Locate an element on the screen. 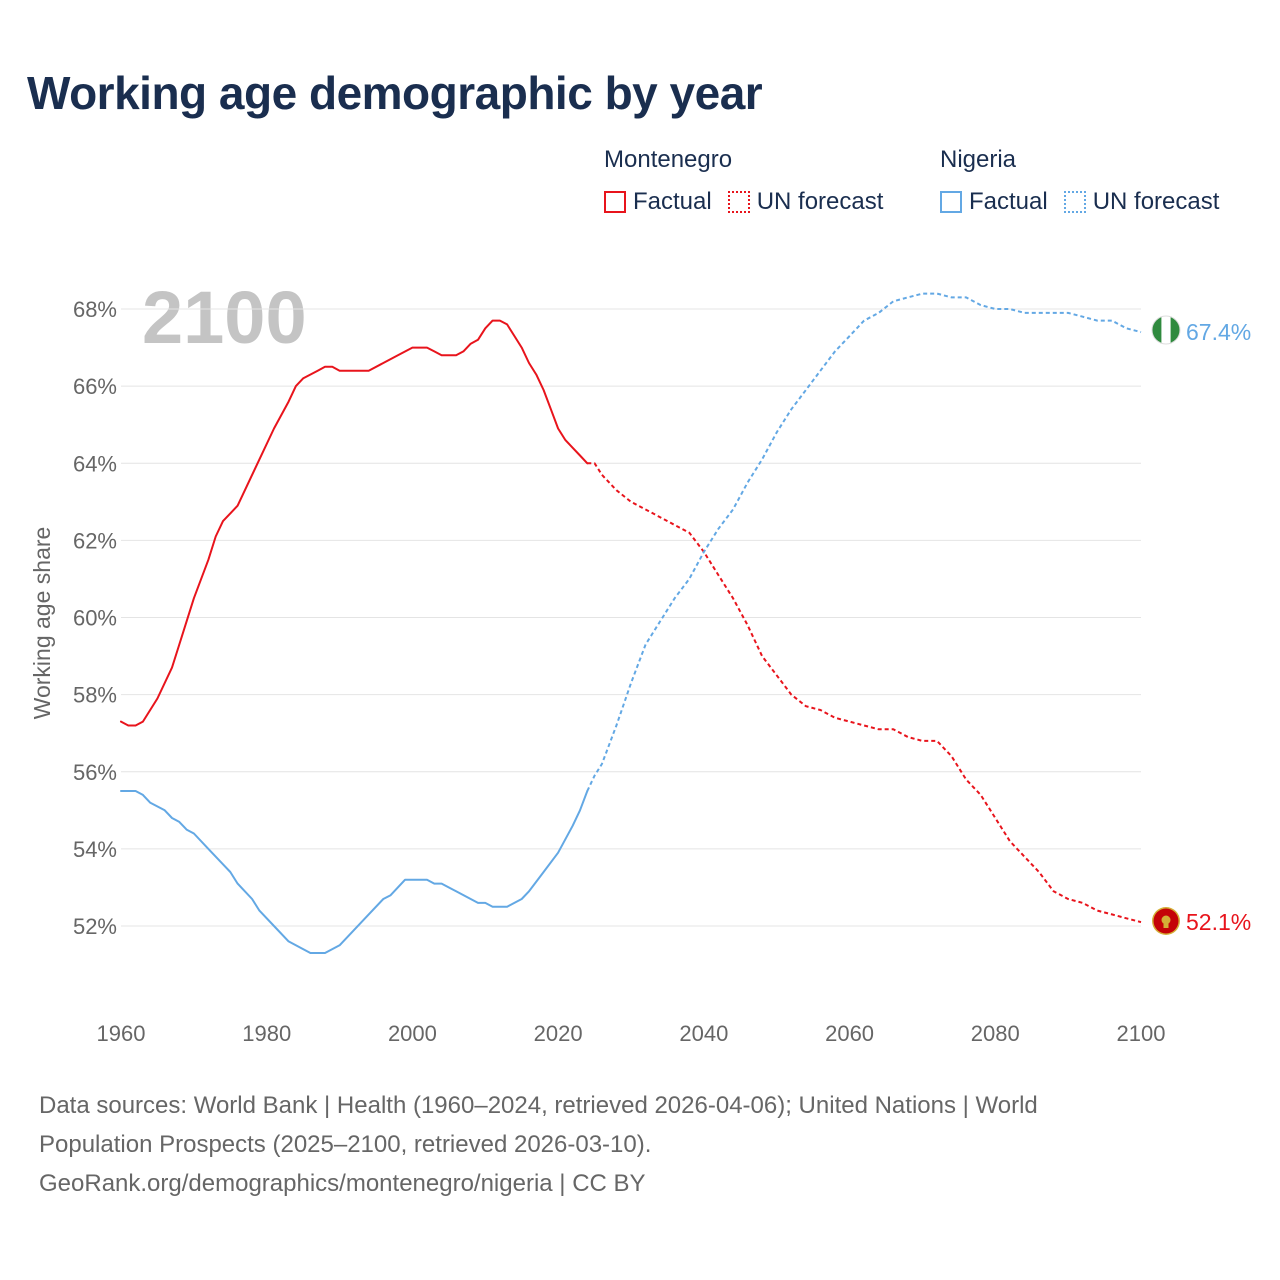 The width and height of the screenshot is (1280, 1280). legend-montenegro-factual: Factual is located at coordinates (658, 202).